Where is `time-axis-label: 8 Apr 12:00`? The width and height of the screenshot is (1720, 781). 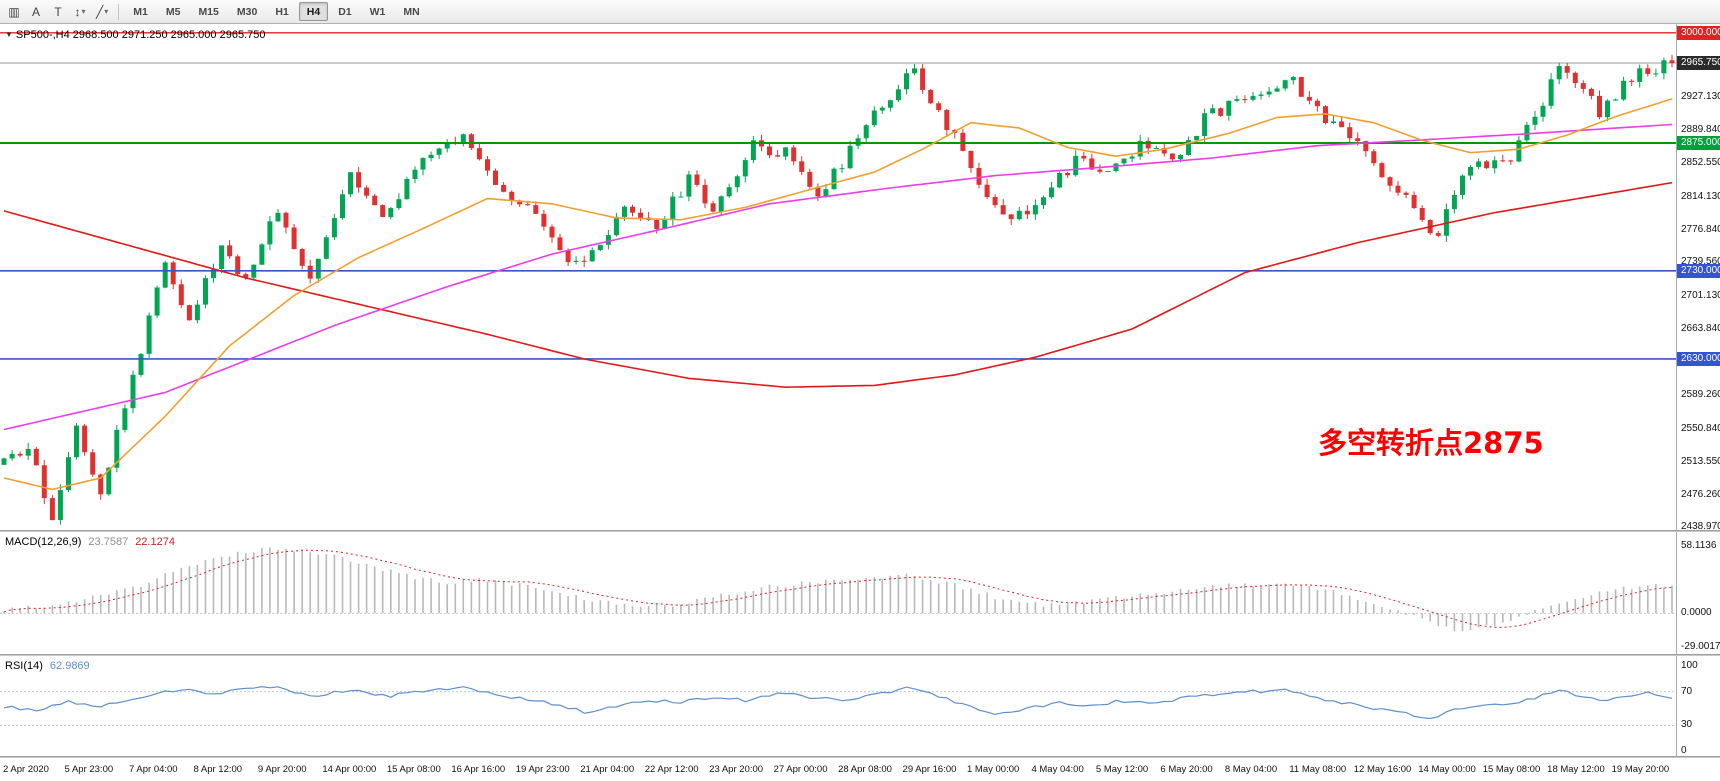 time-axis-label: 8 Apr 12:00 is located at coordinates (218, 769).